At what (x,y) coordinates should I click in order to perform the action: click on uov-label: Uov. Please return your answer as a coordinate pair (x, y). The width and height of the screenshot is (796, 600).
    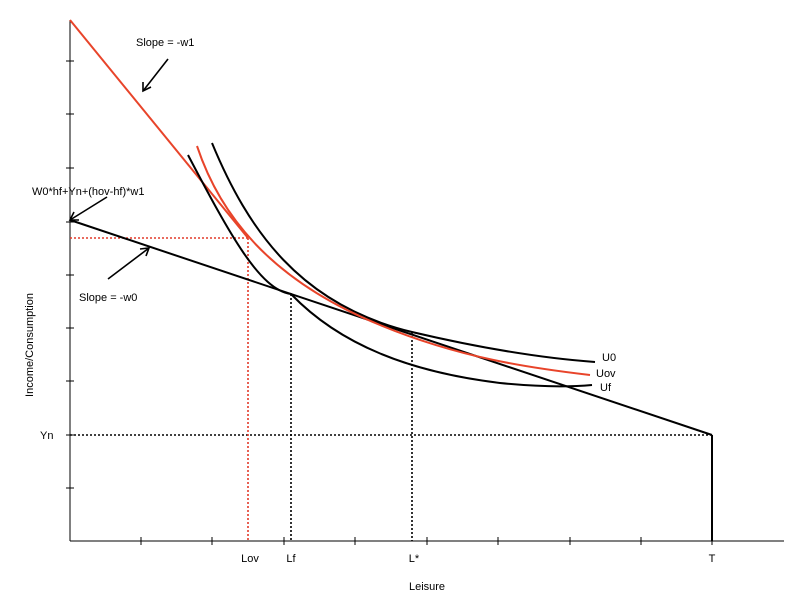
    Looking at the image, I should click on (606, 374).